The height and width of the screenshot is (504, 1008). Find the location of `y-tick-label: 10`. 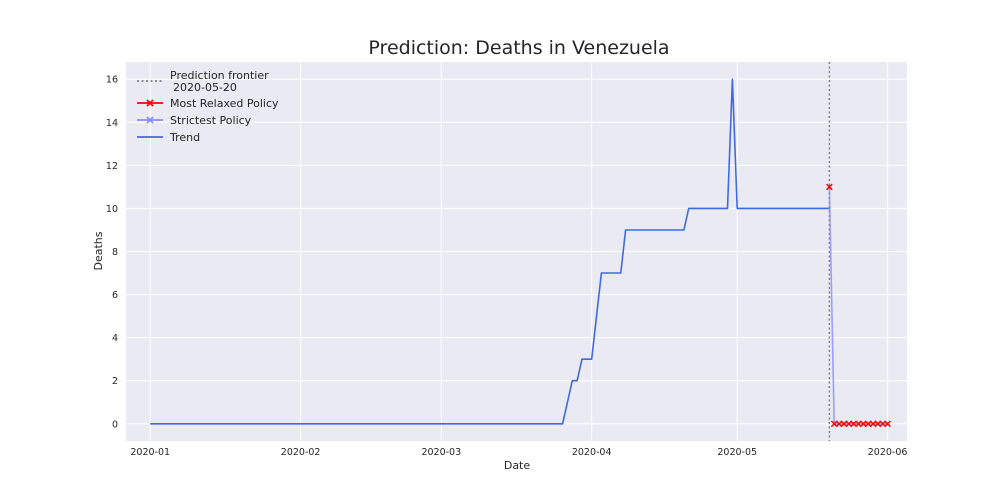

y-tick-label: 10 is located at coordinates (112, 209).